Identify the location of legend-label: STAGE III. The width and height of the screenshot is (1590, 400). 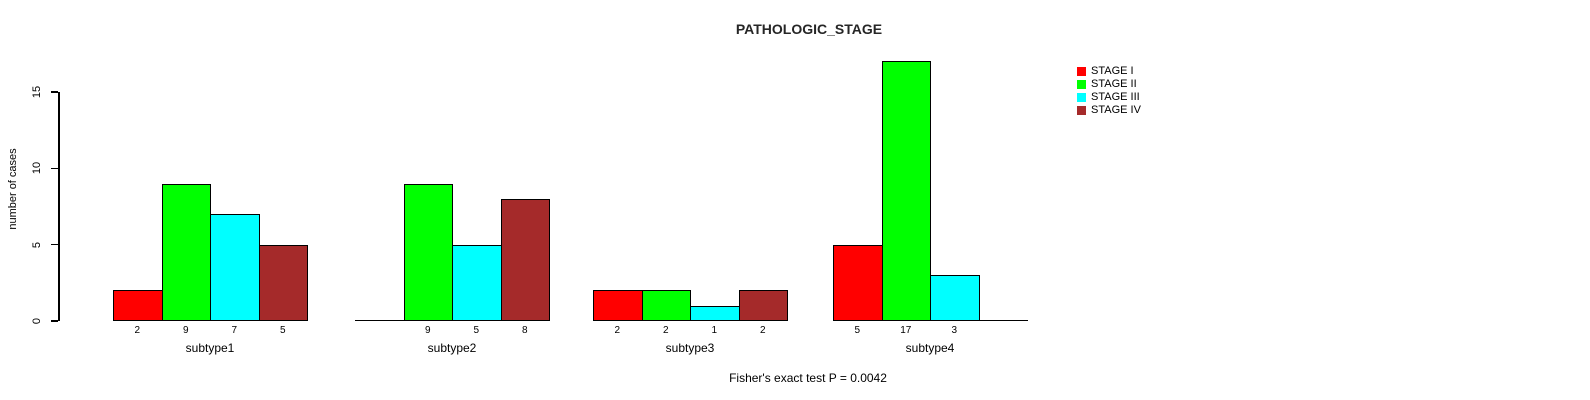
(1115, 97).